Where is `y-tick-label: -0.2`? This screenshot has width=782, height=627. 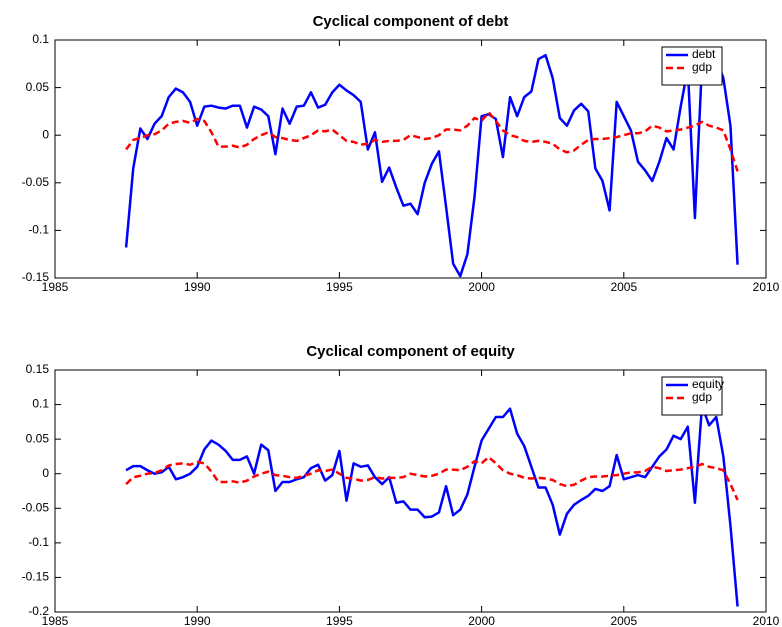 y-tick-label: -0.2 is located at coordinates (38, 611).